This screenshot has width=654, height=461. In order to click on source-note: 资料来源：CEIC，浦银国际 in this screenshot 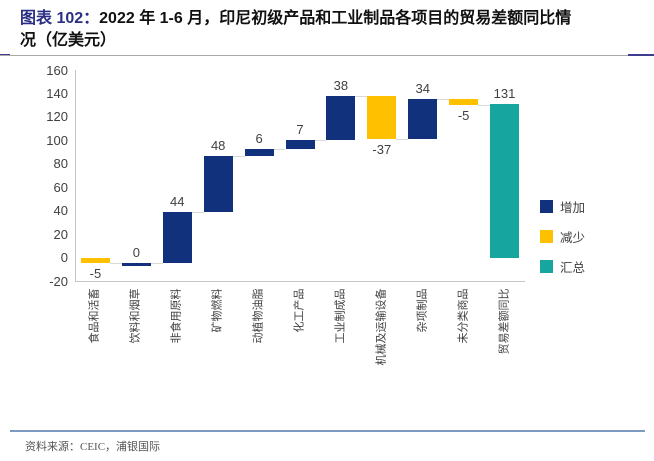, I will do `click(93, 447)`.